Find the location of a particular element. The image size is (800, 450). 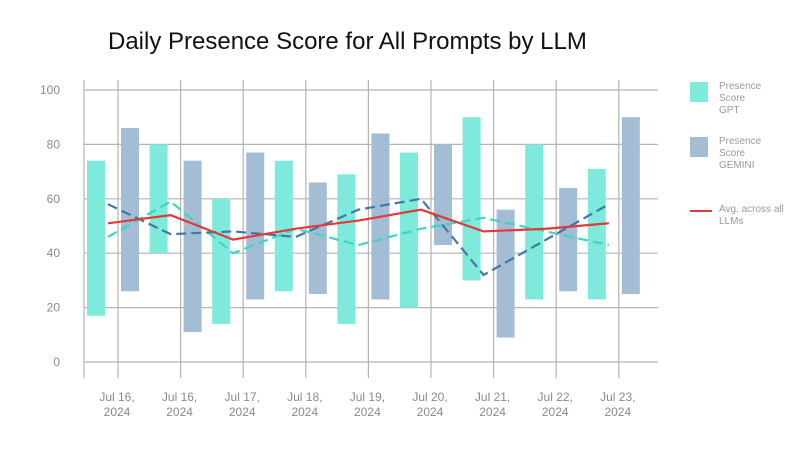

y-tick-label: 80 is located at coordinates (54, 144).